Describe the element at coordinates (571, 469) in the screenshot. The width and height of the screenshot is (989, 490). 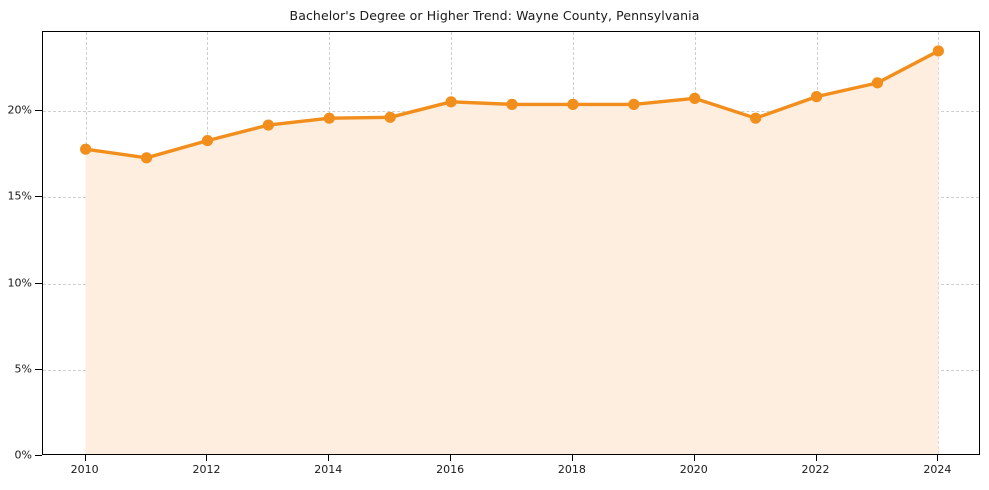
I see `x-axis-tick-label: 2018` at that location.